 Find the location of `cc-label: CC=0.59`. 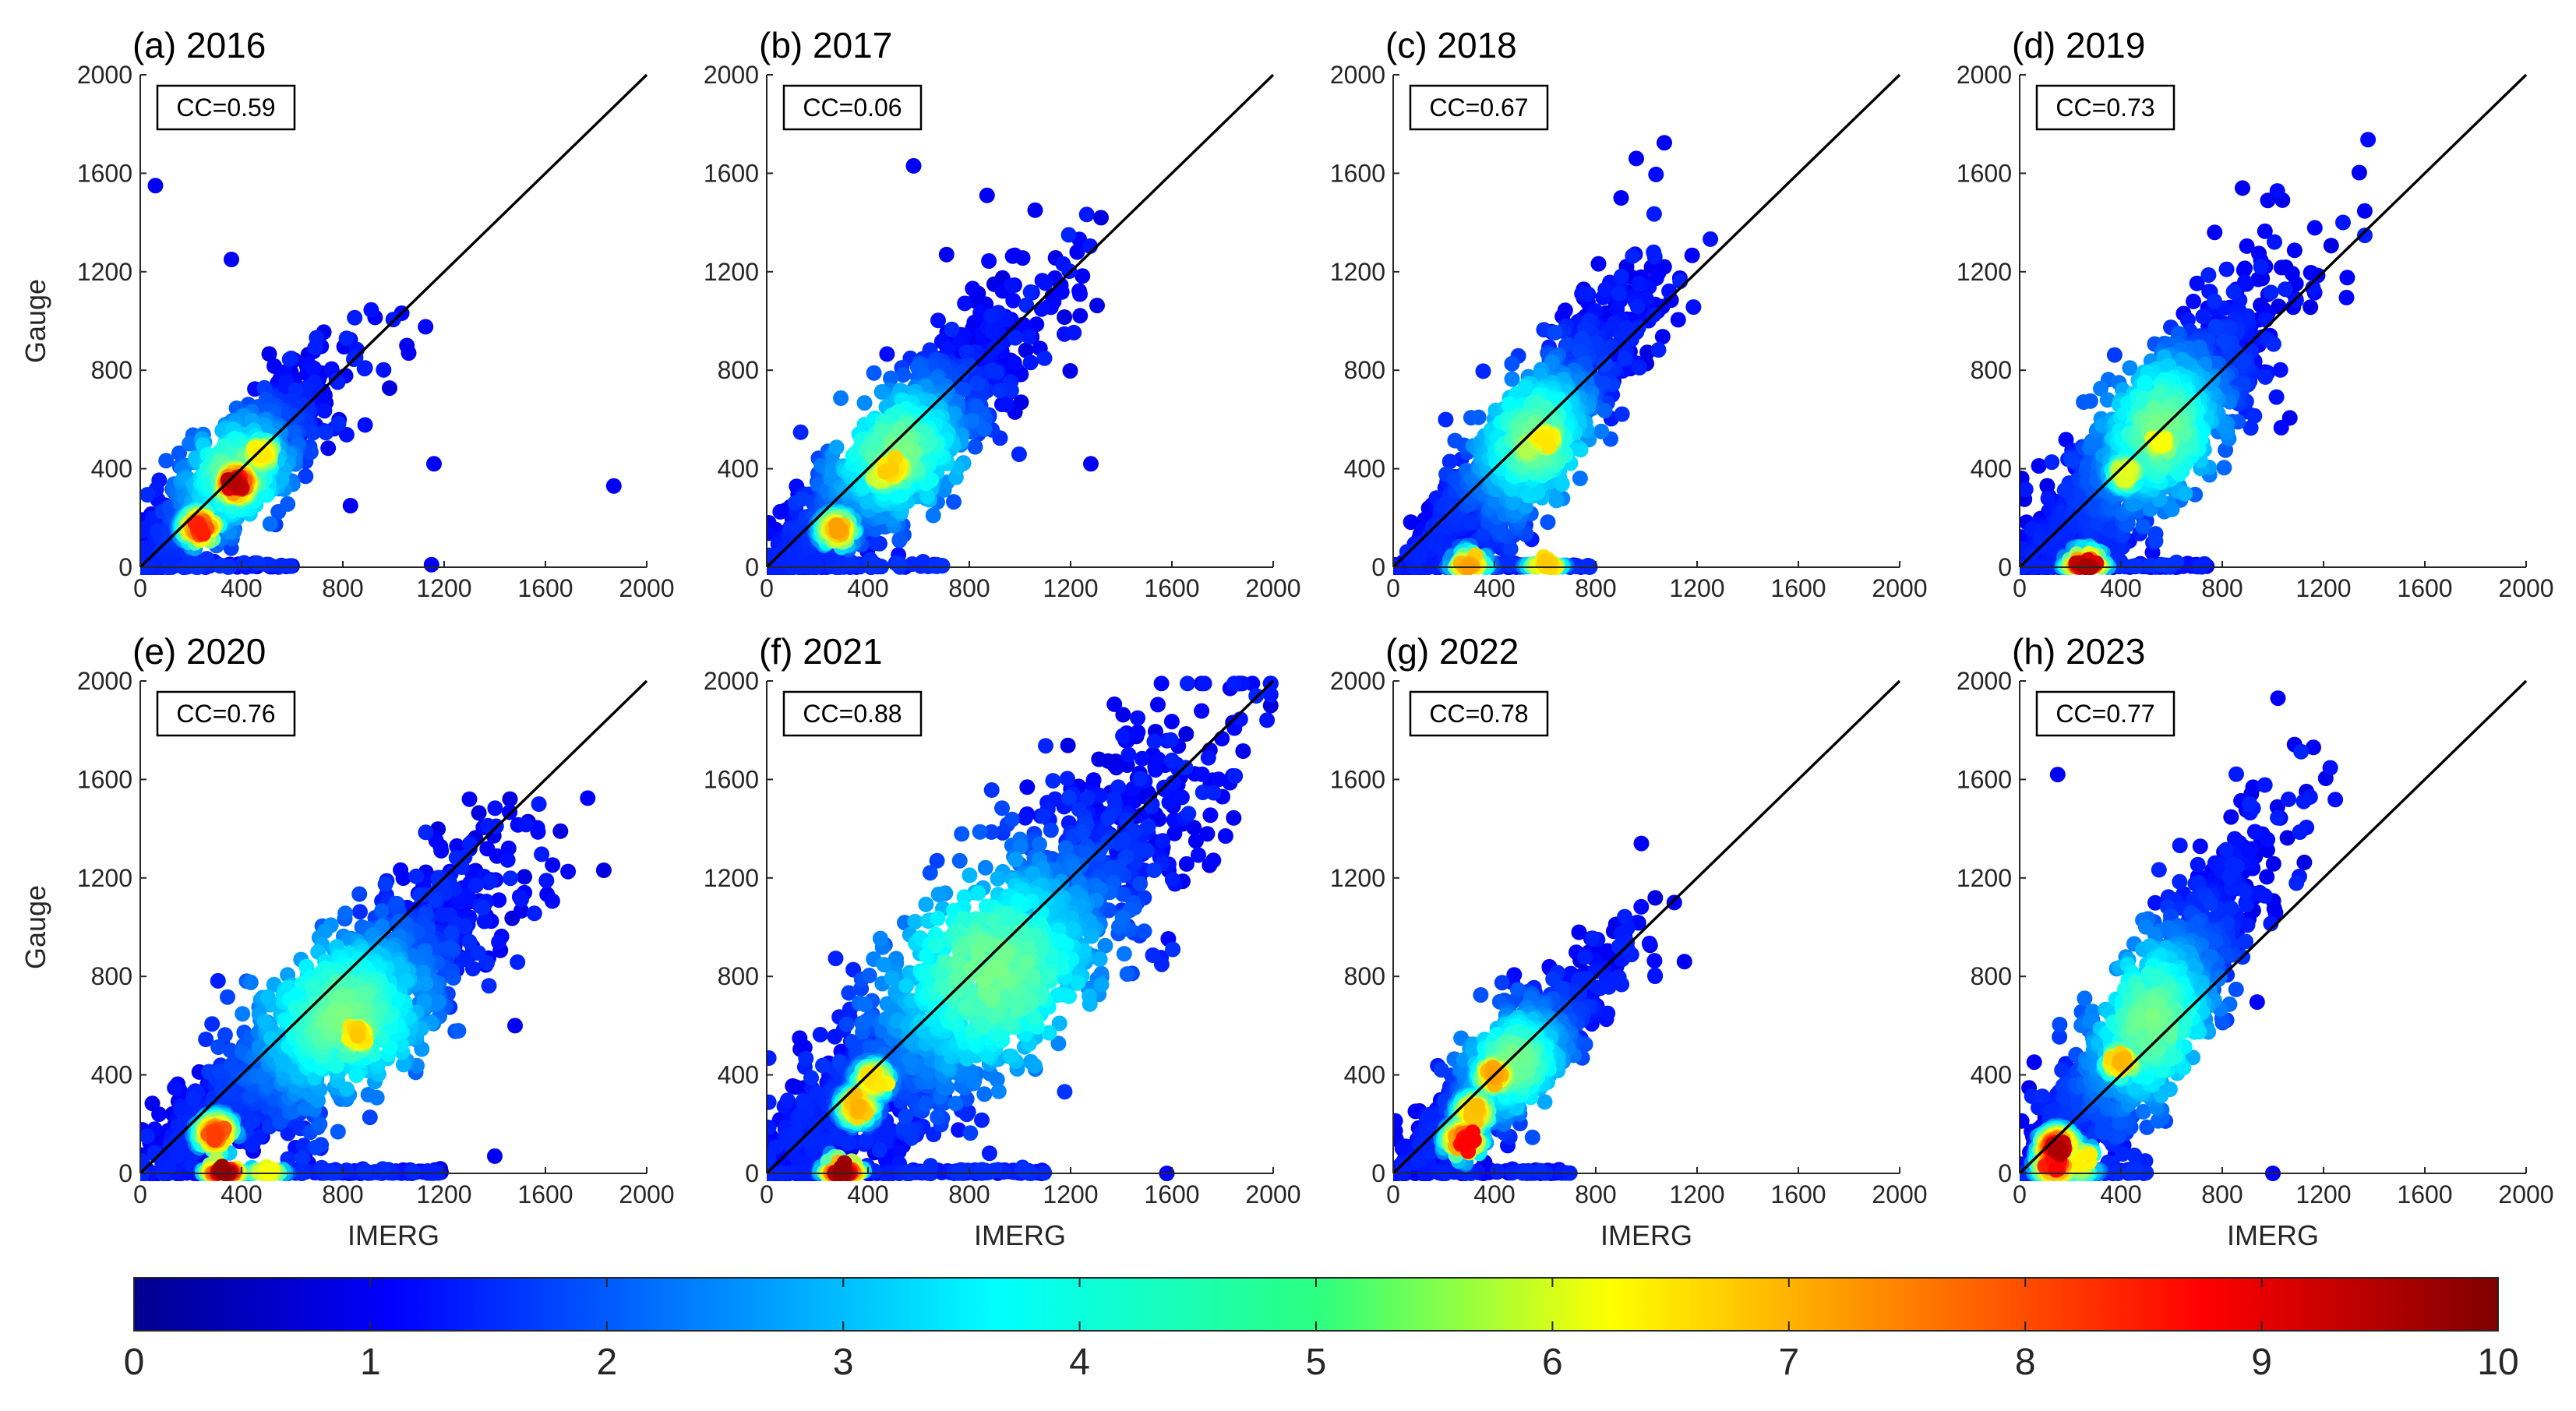

cc-label: CC=0.59 is located at coordinates (225, 107).